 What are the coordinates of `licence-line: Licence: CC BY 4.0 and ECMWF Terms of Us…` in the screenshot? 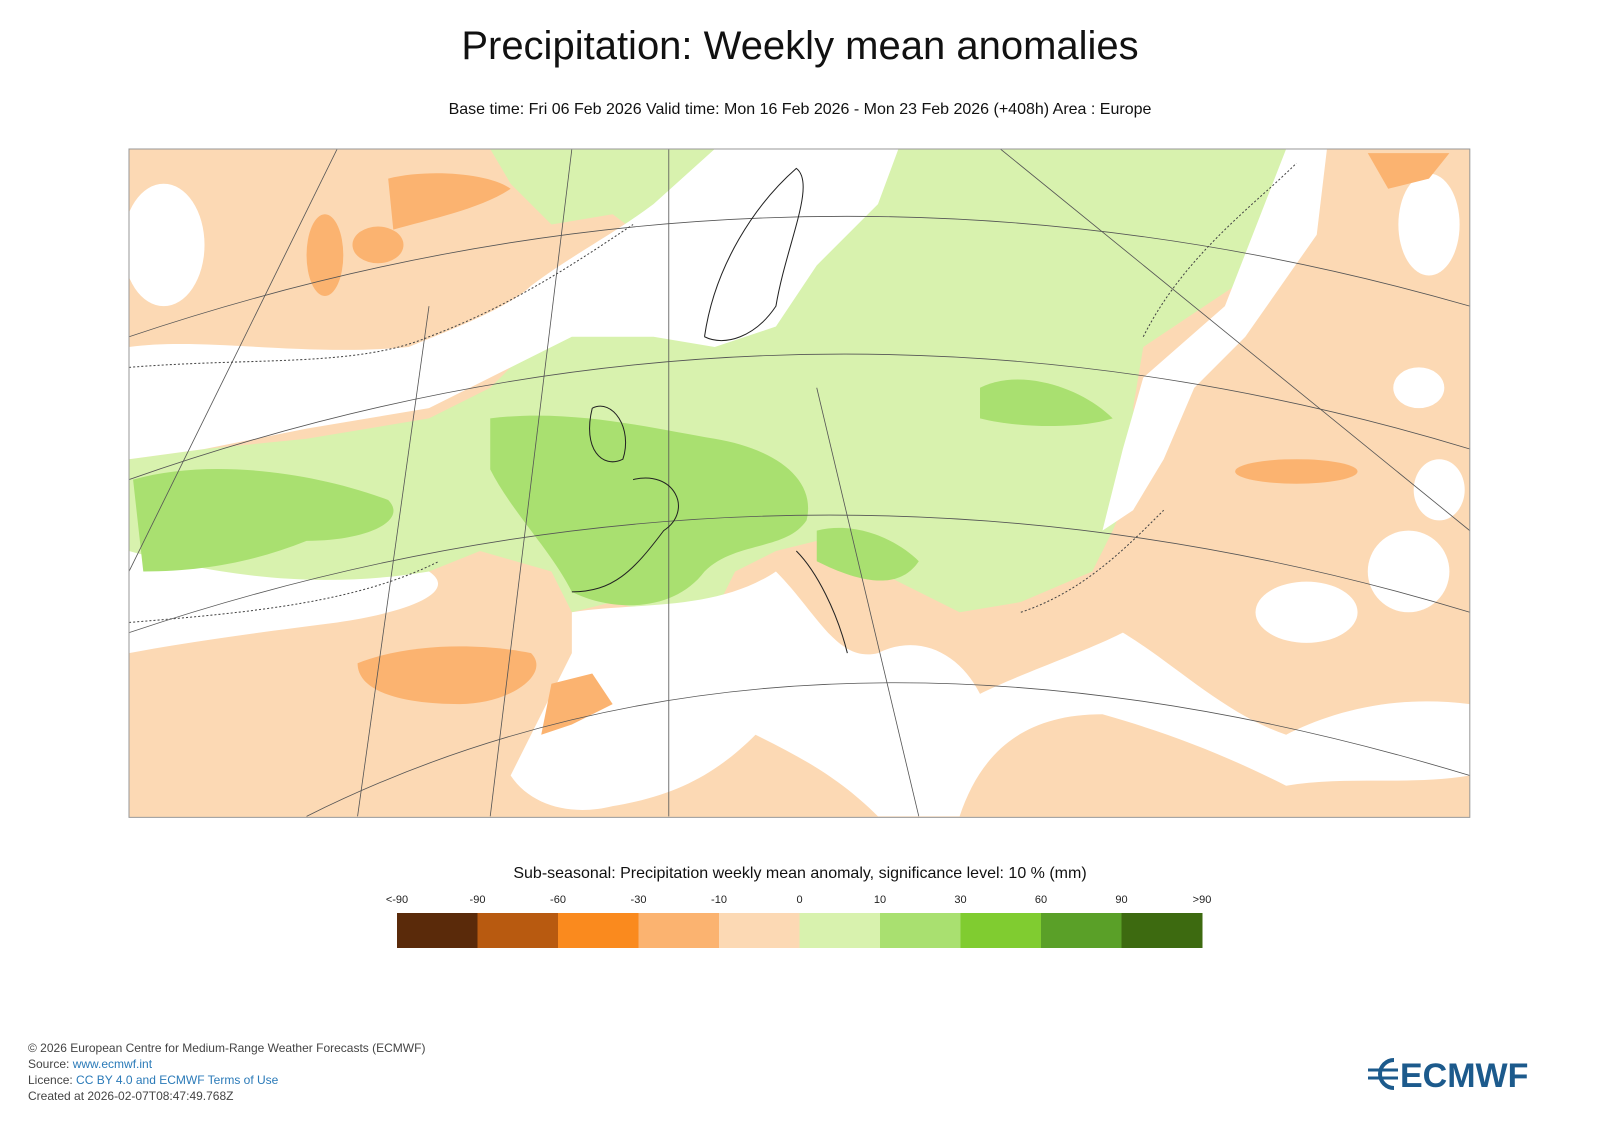 It's located at (226, 1080).